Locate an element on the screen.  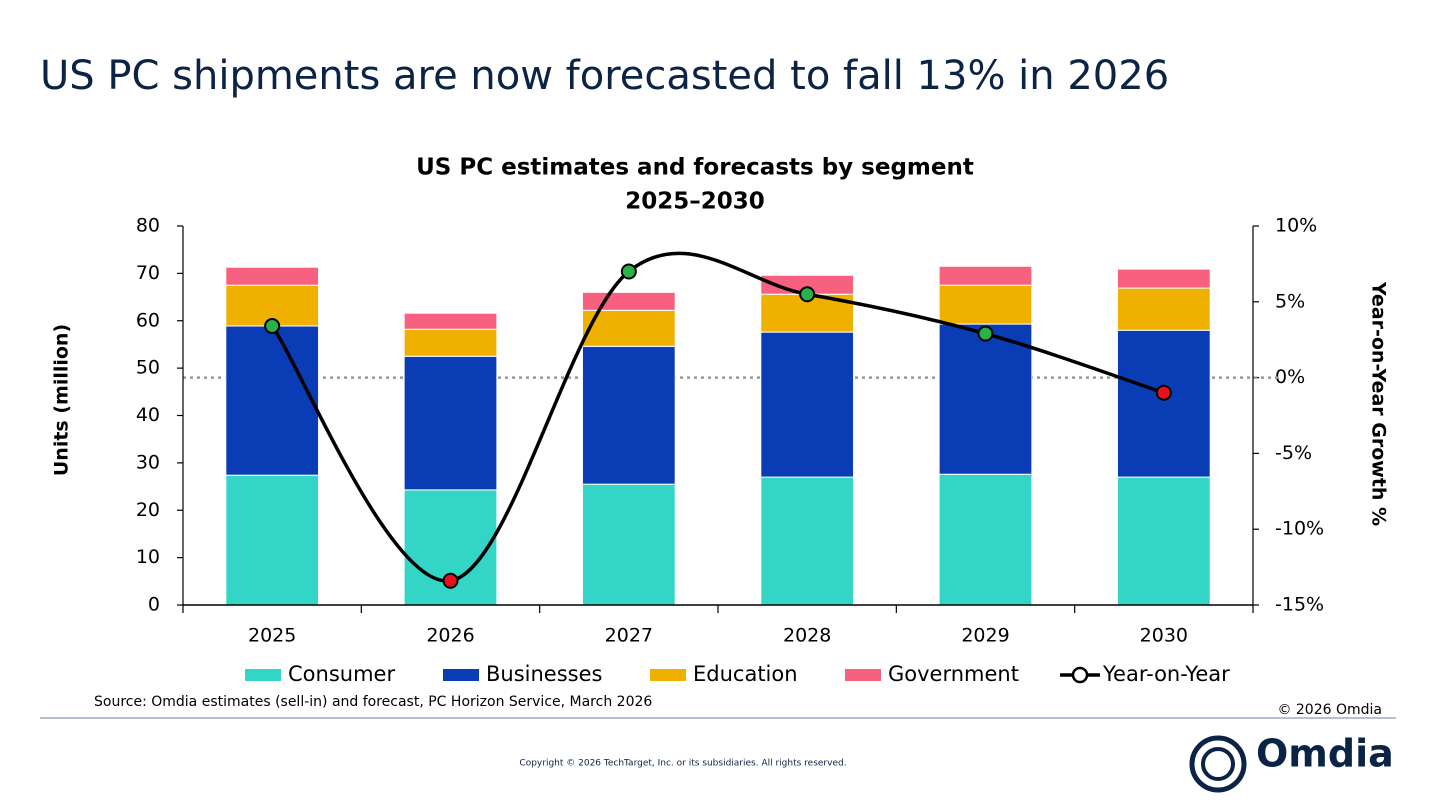
y-tick-label: 30 is located at coordinates (148, 462).